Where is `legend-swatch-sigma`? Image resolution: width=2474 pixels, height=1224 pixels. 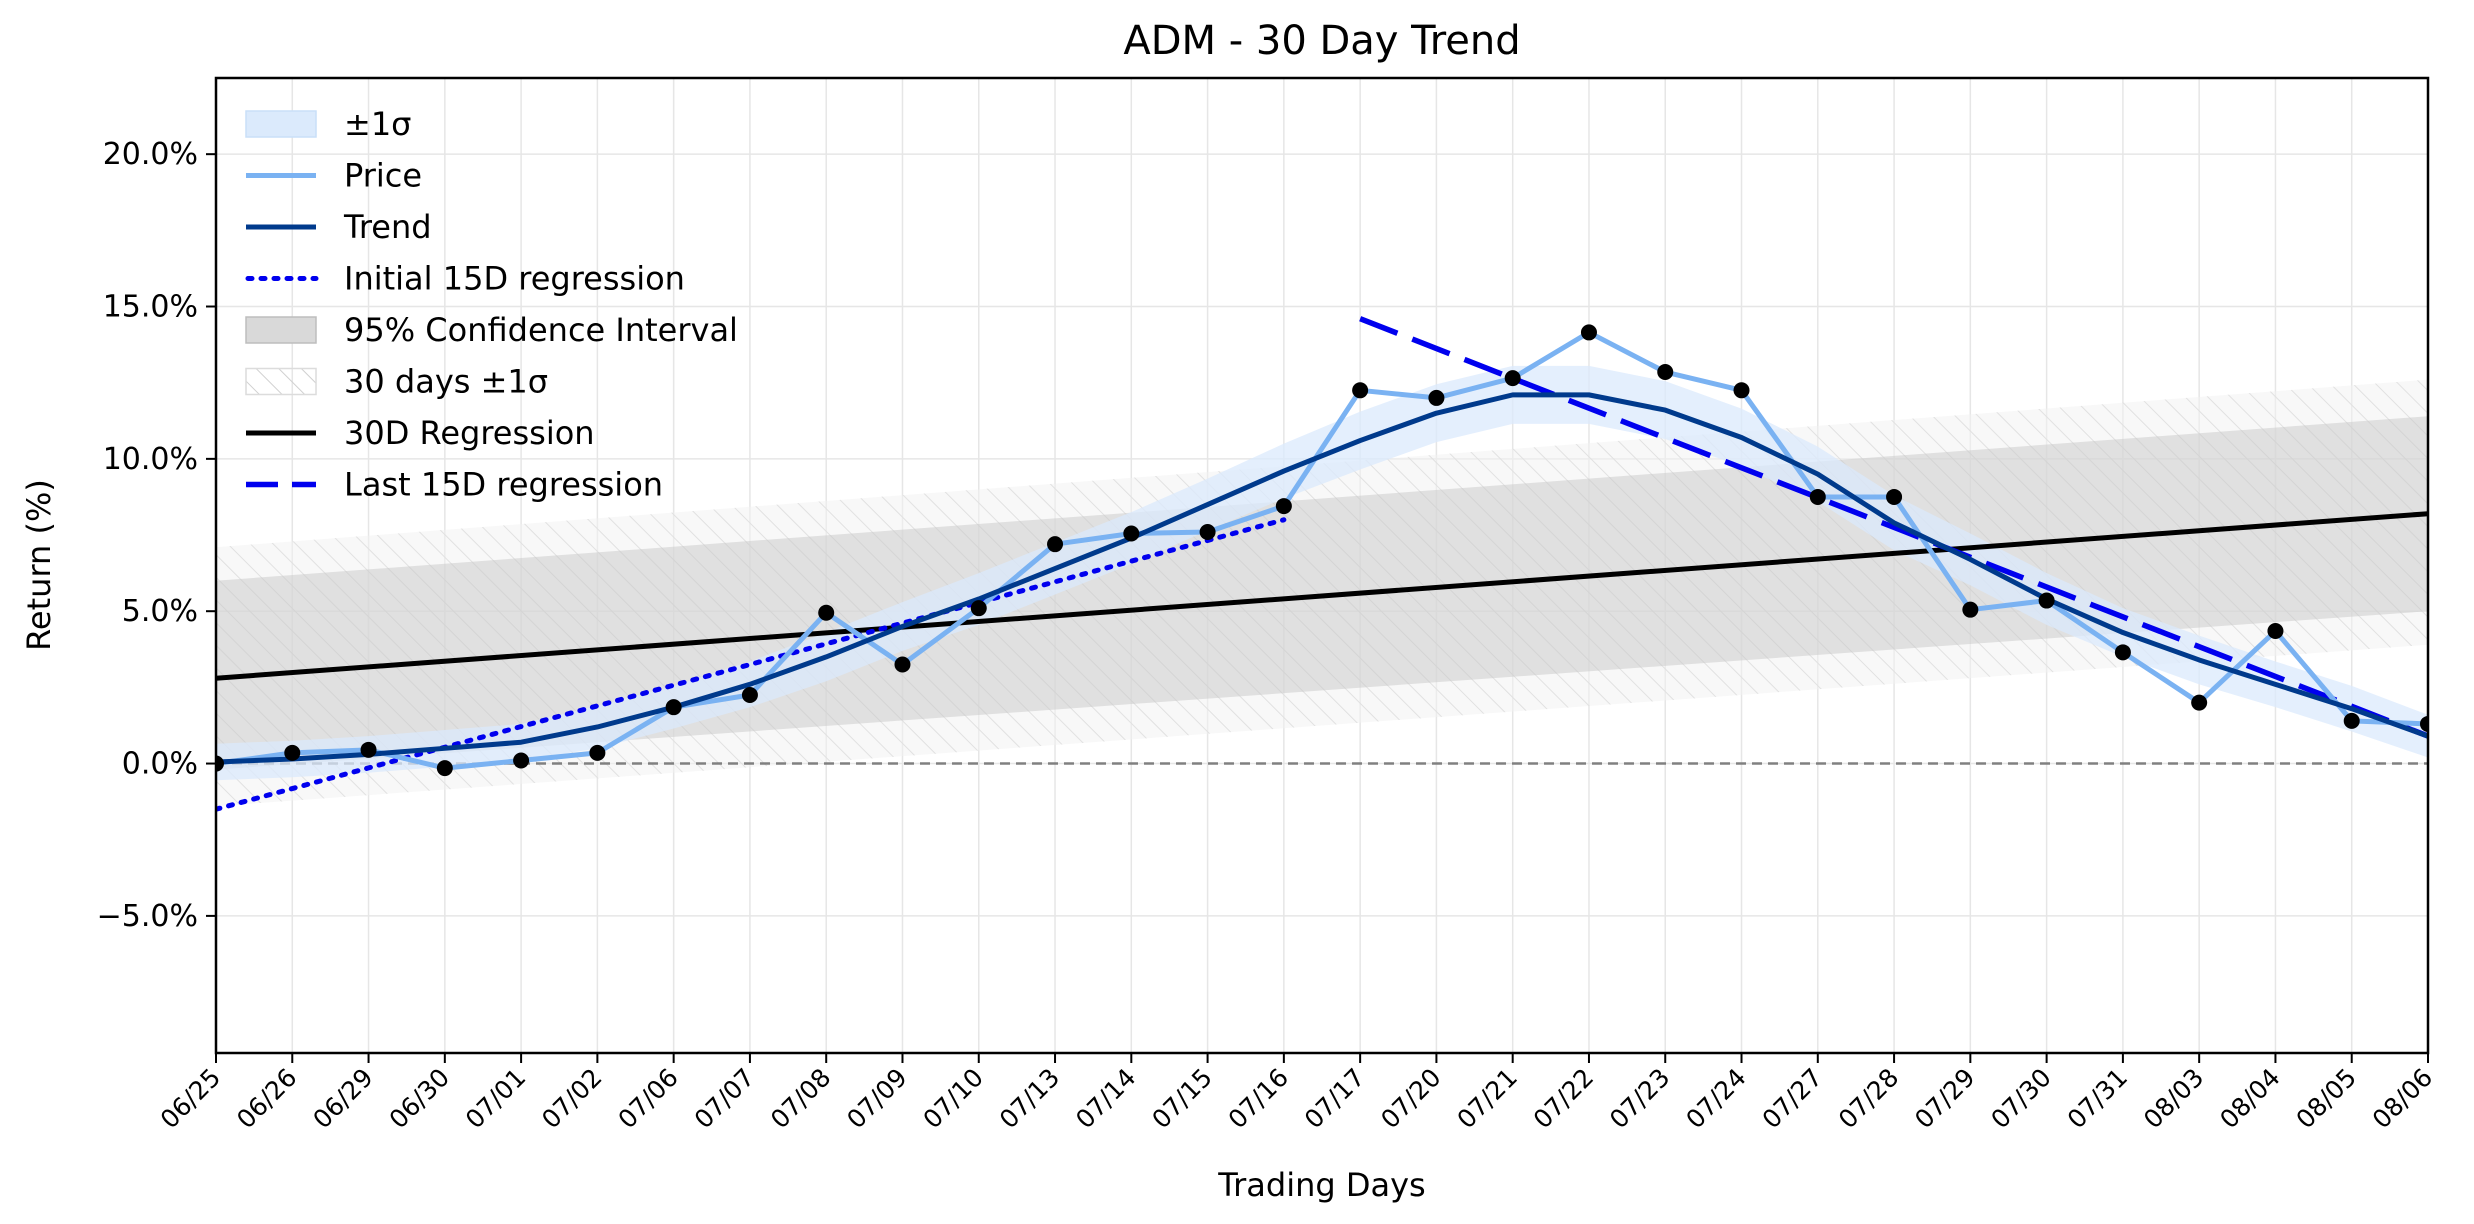 legend-swatch-sigma is located at coordinates (281, 124).